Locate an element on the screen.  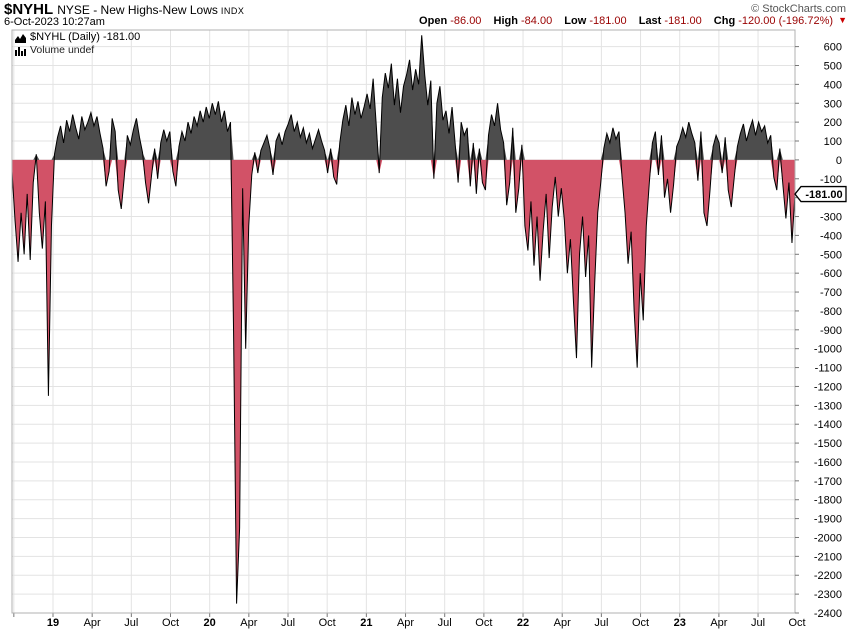
svg-text: -2000 is located at coordinates (828, 538).